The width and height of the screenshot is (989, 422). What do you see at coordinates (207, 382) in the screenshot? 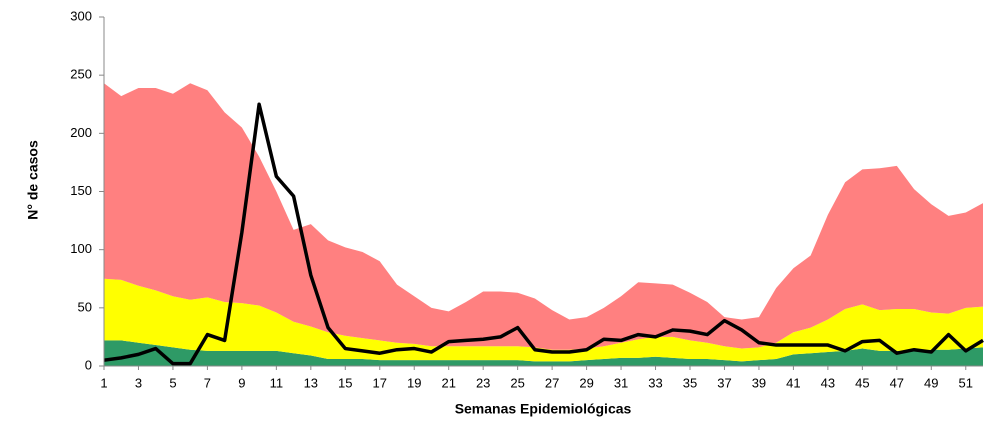
I see `x-tick-label: 7` at bounding box center [207, 382].